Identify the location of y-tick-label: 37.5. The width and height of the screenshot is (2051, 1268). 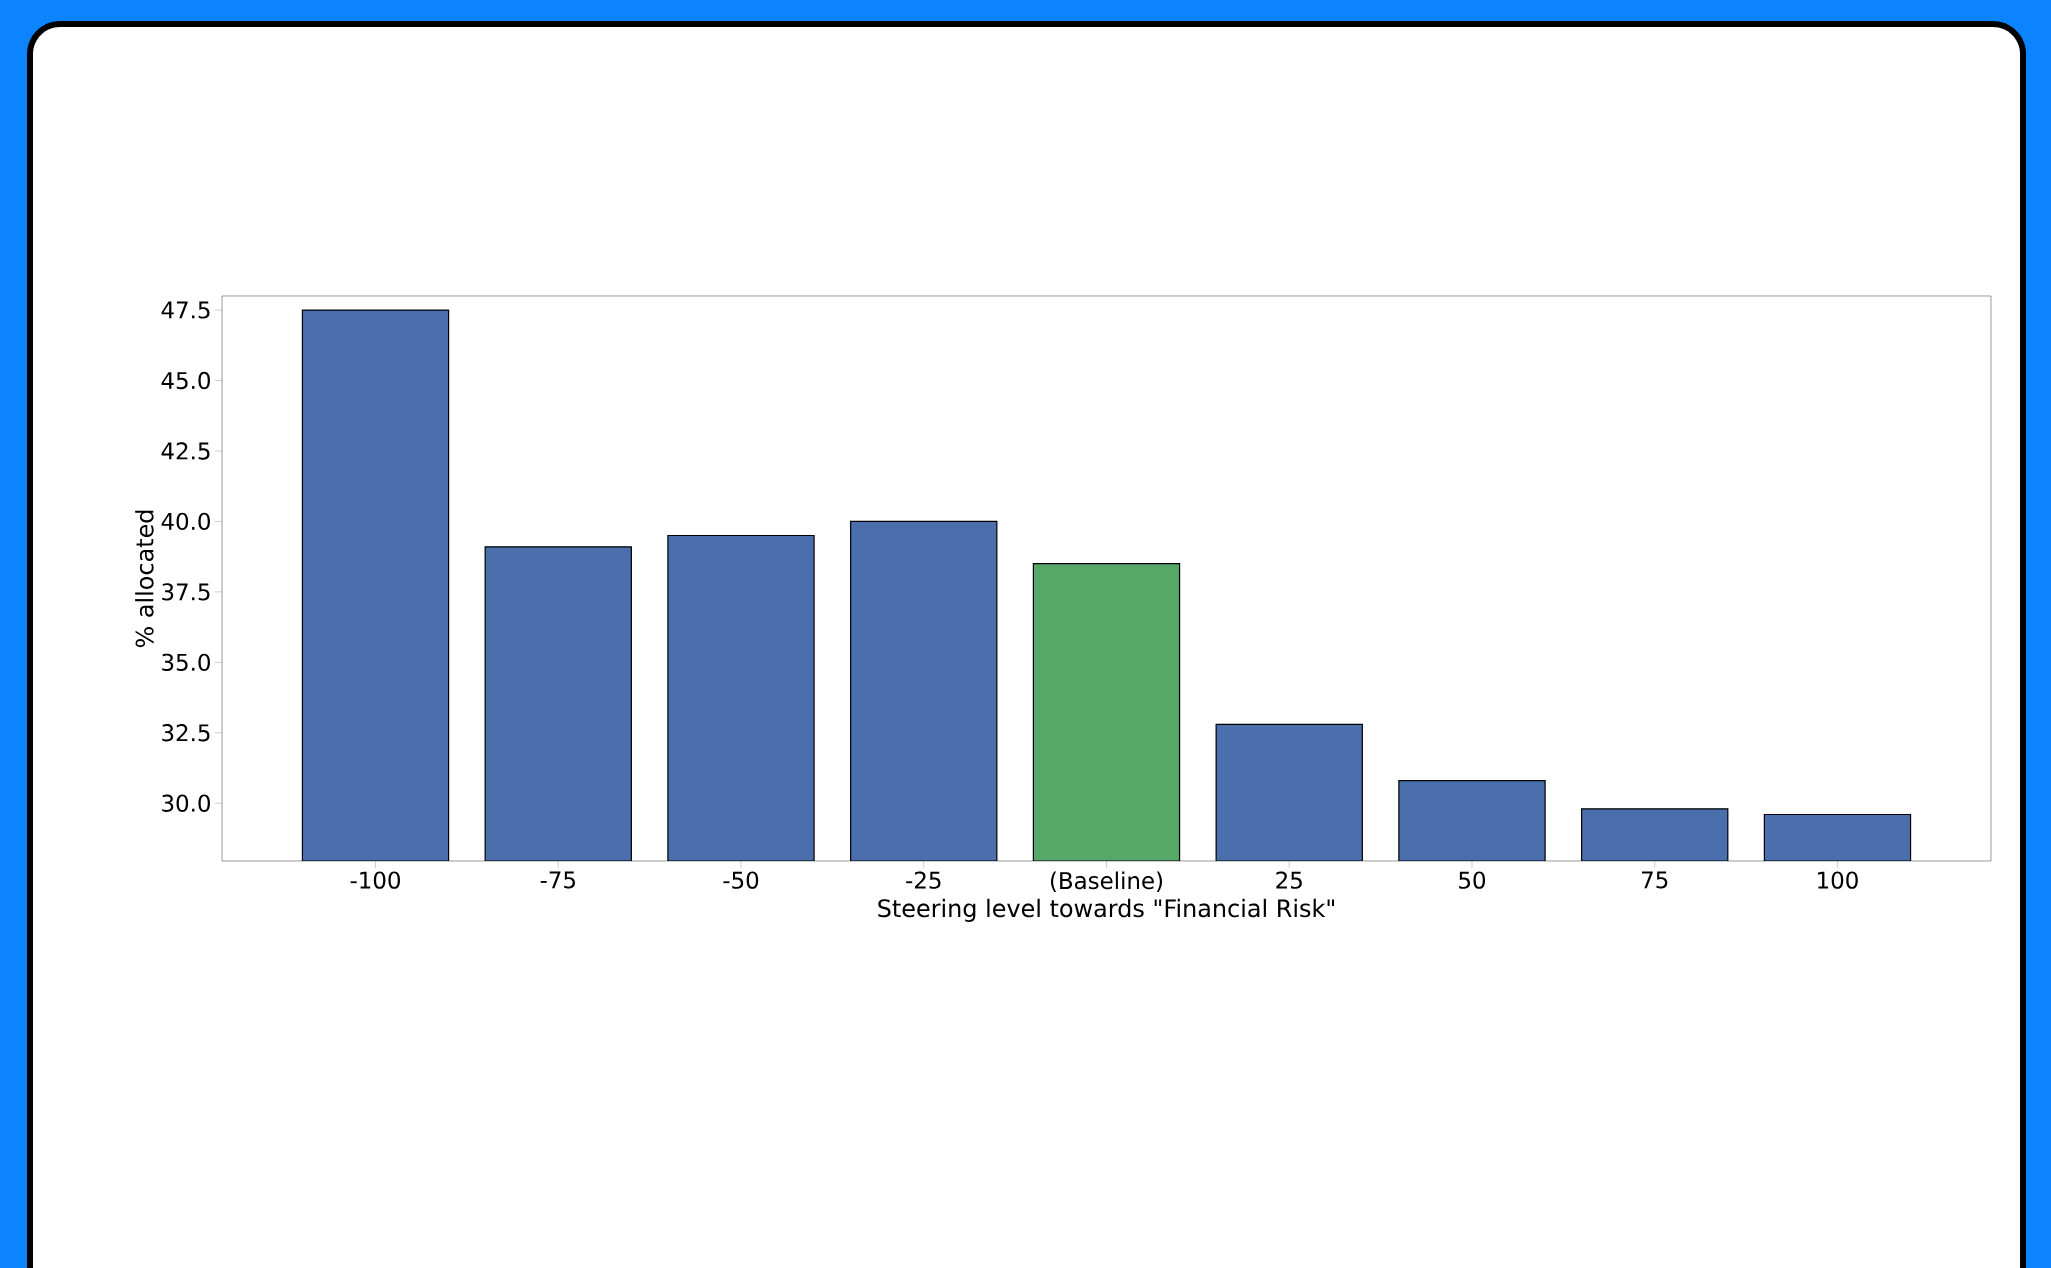
(186, 592).